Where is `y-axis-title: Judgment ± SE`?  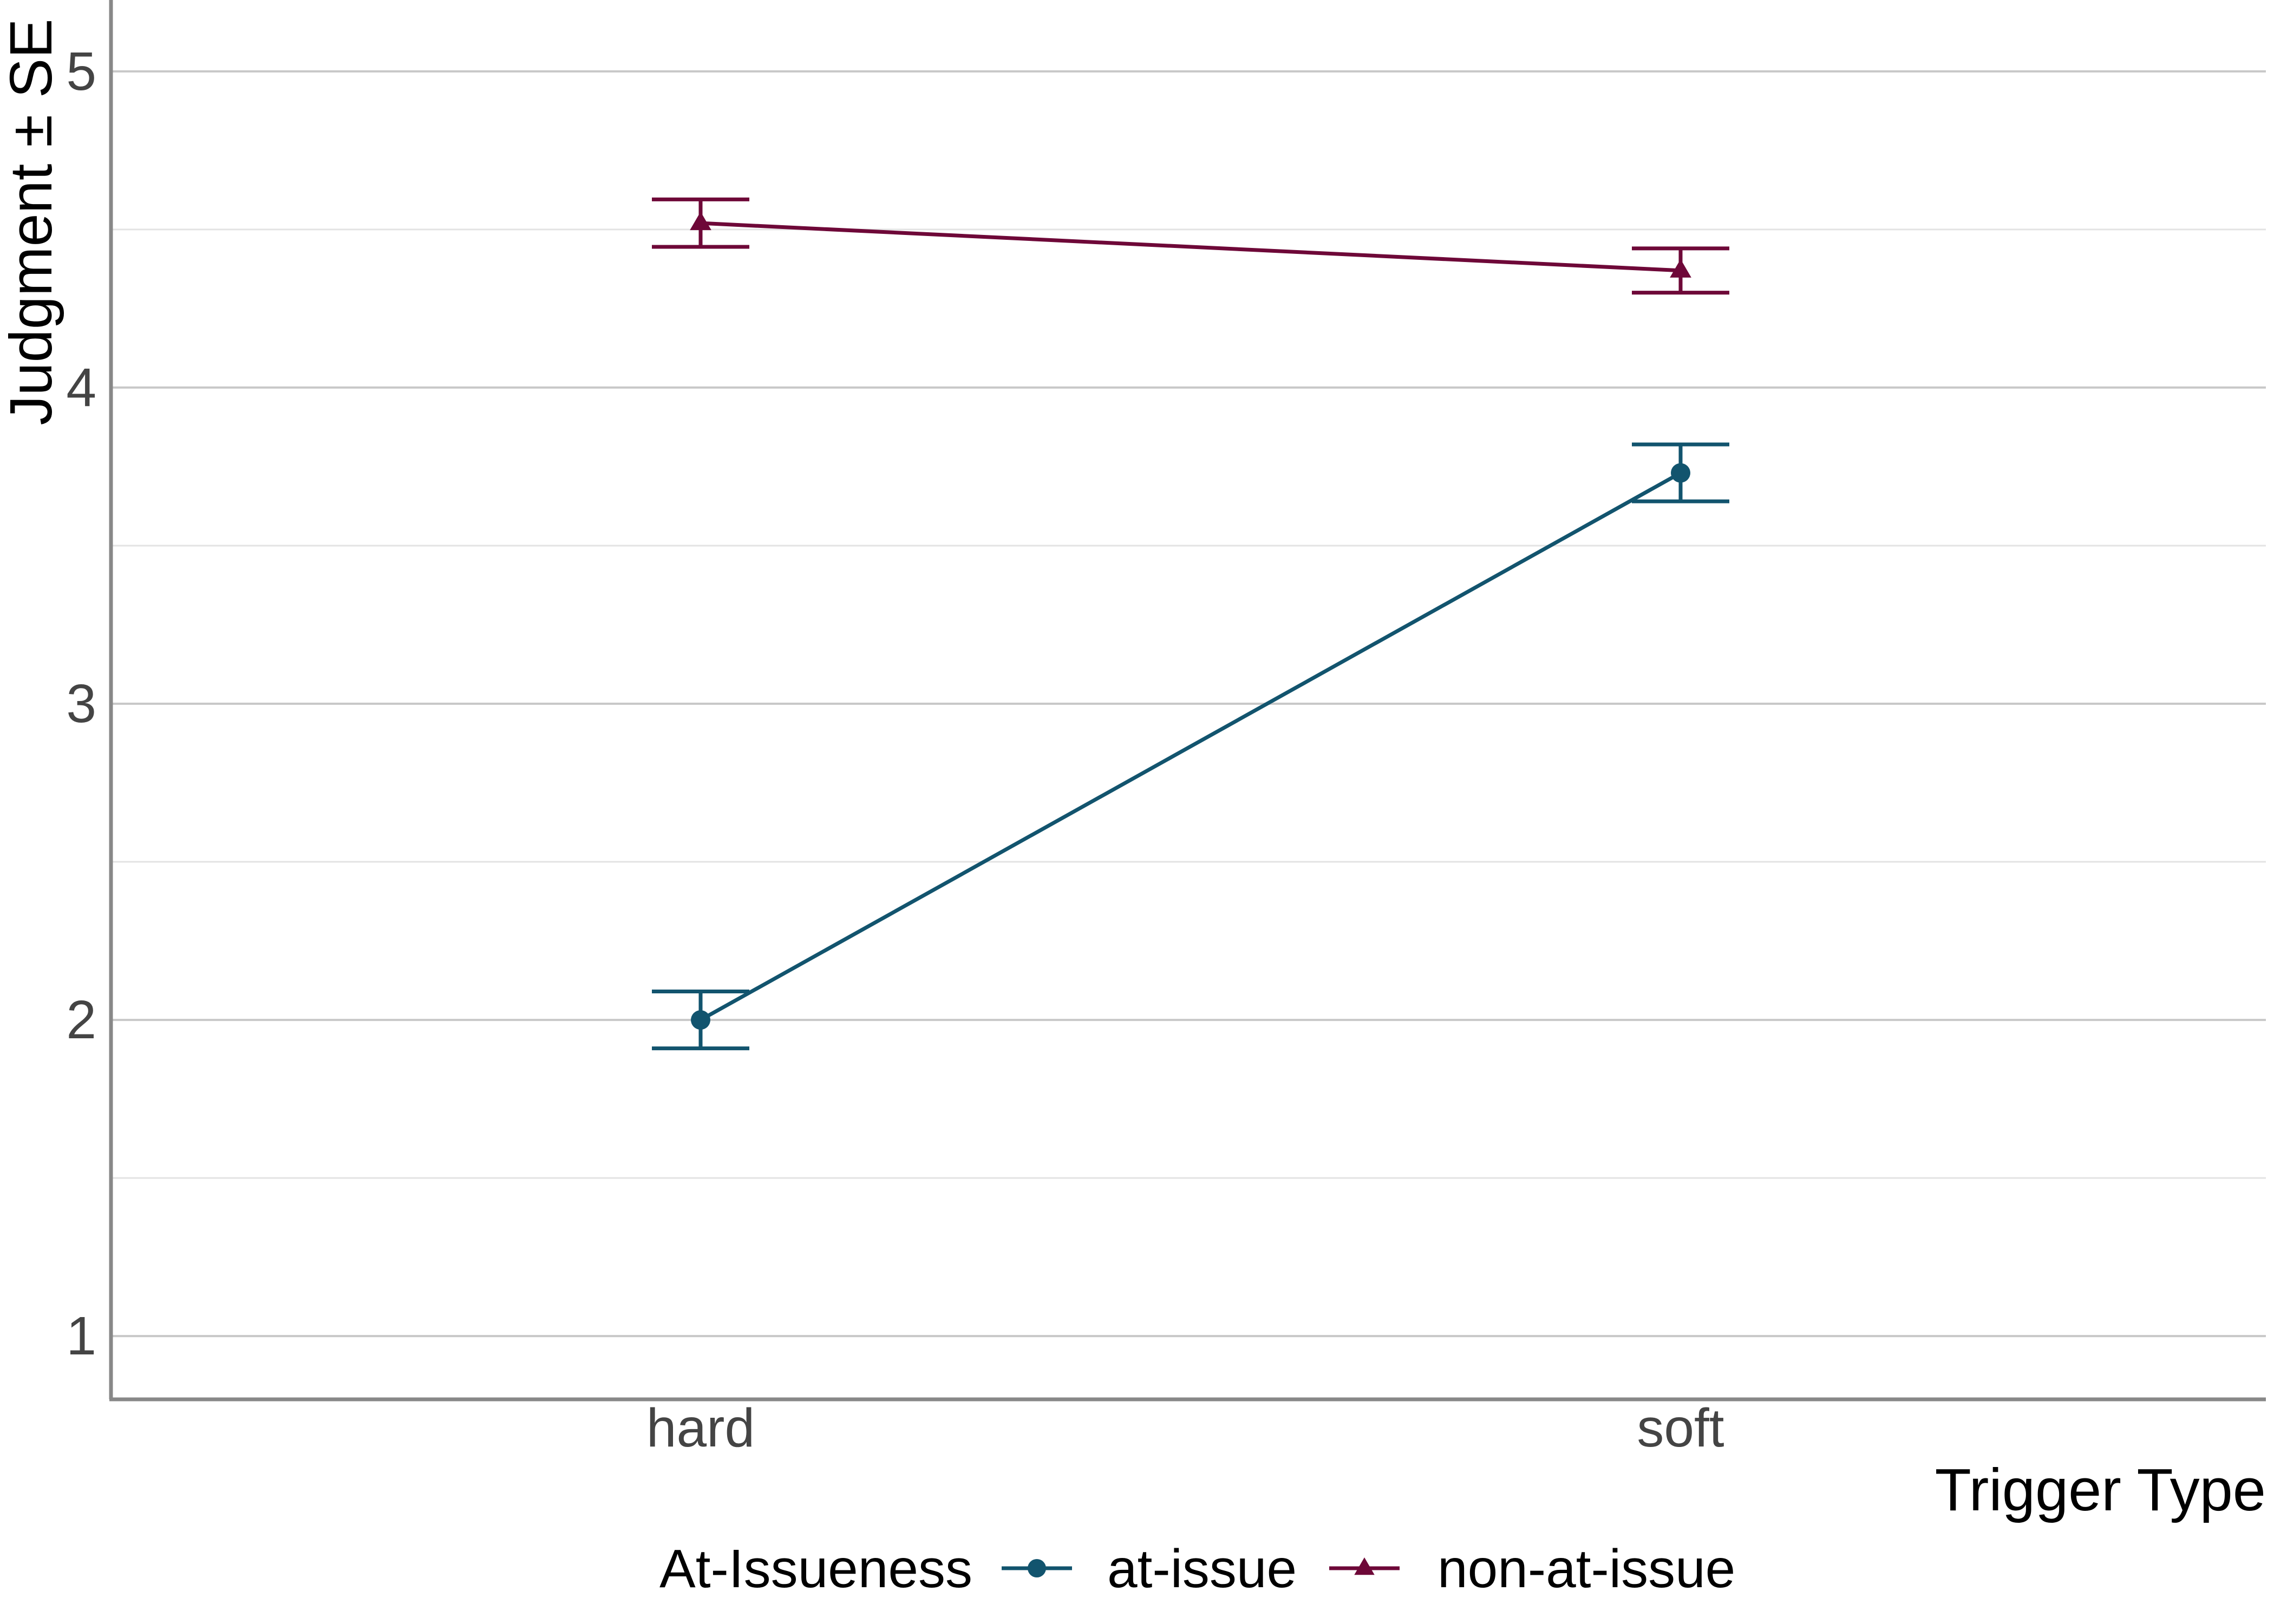 y-axis-title: Judgment ± SE is located at coordinates (32, 221).